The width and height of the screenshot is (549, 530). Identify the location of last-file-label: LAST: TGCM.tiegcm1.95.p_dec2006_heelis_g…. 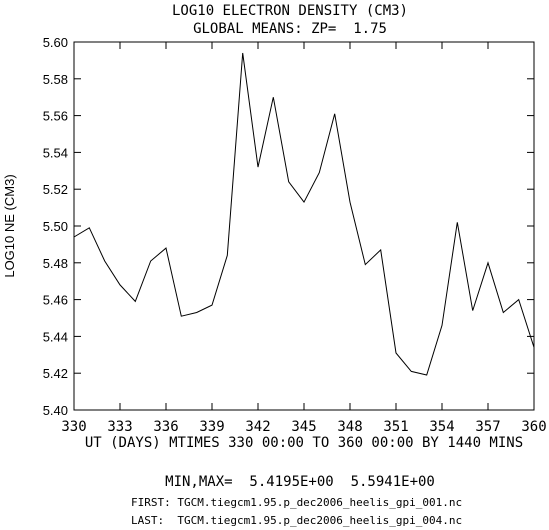
(296, 520).